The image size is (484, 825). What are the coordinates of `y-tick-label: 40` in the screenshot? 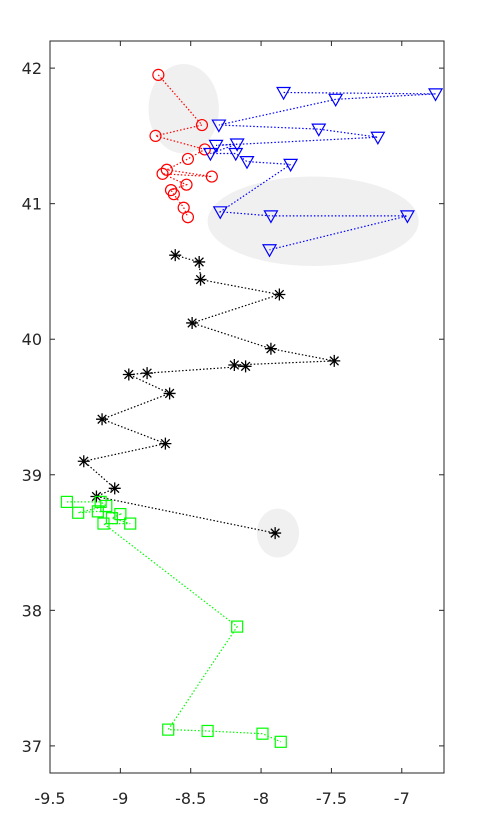 It's located at (32, 339).